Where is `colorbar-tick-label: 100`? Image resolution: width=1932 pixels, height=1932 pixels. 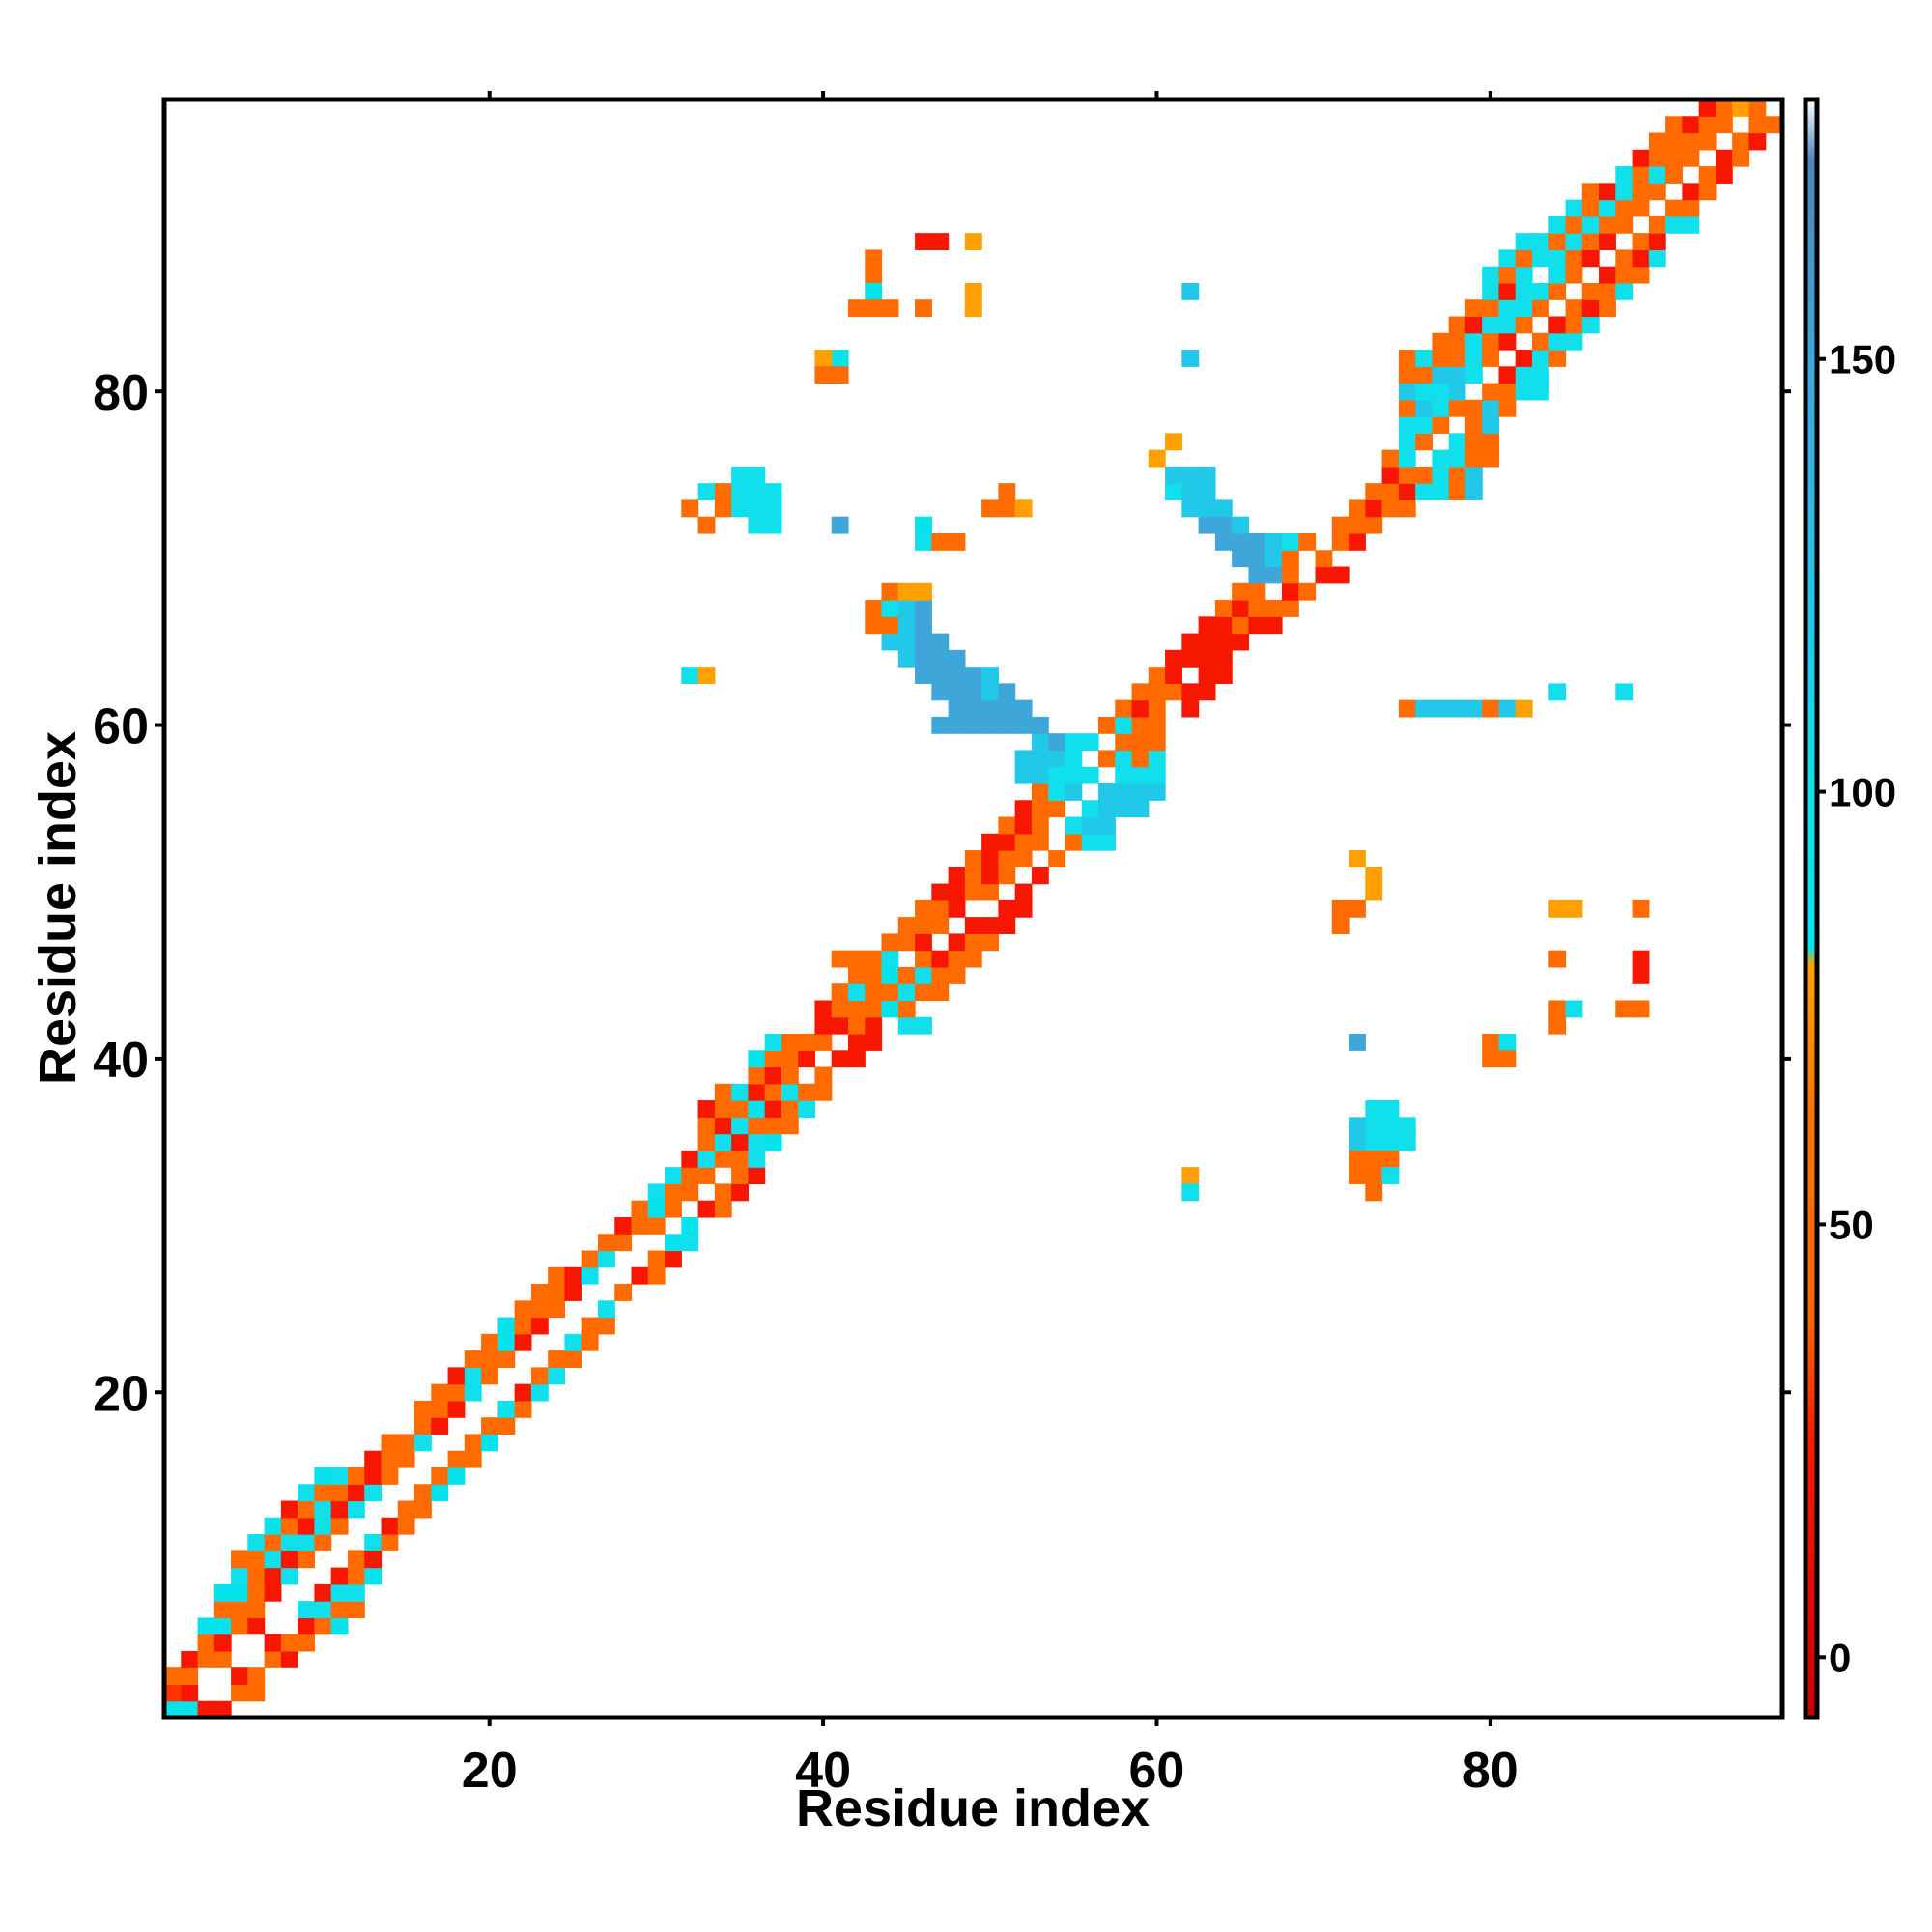 colorbar-tick-label: 100 is located at coordinates (1862, 792).